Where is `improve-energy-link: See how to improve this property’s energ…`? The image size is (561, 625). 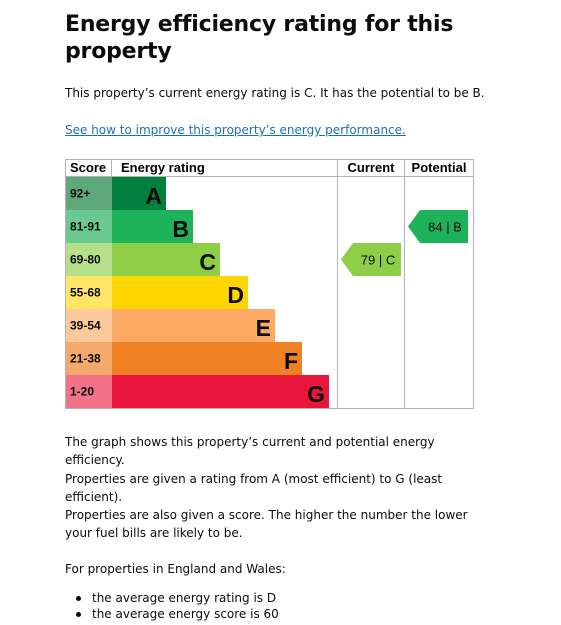 improve-energy-link: See how to improve this property’s energ… is located at coordinates (235, 130).